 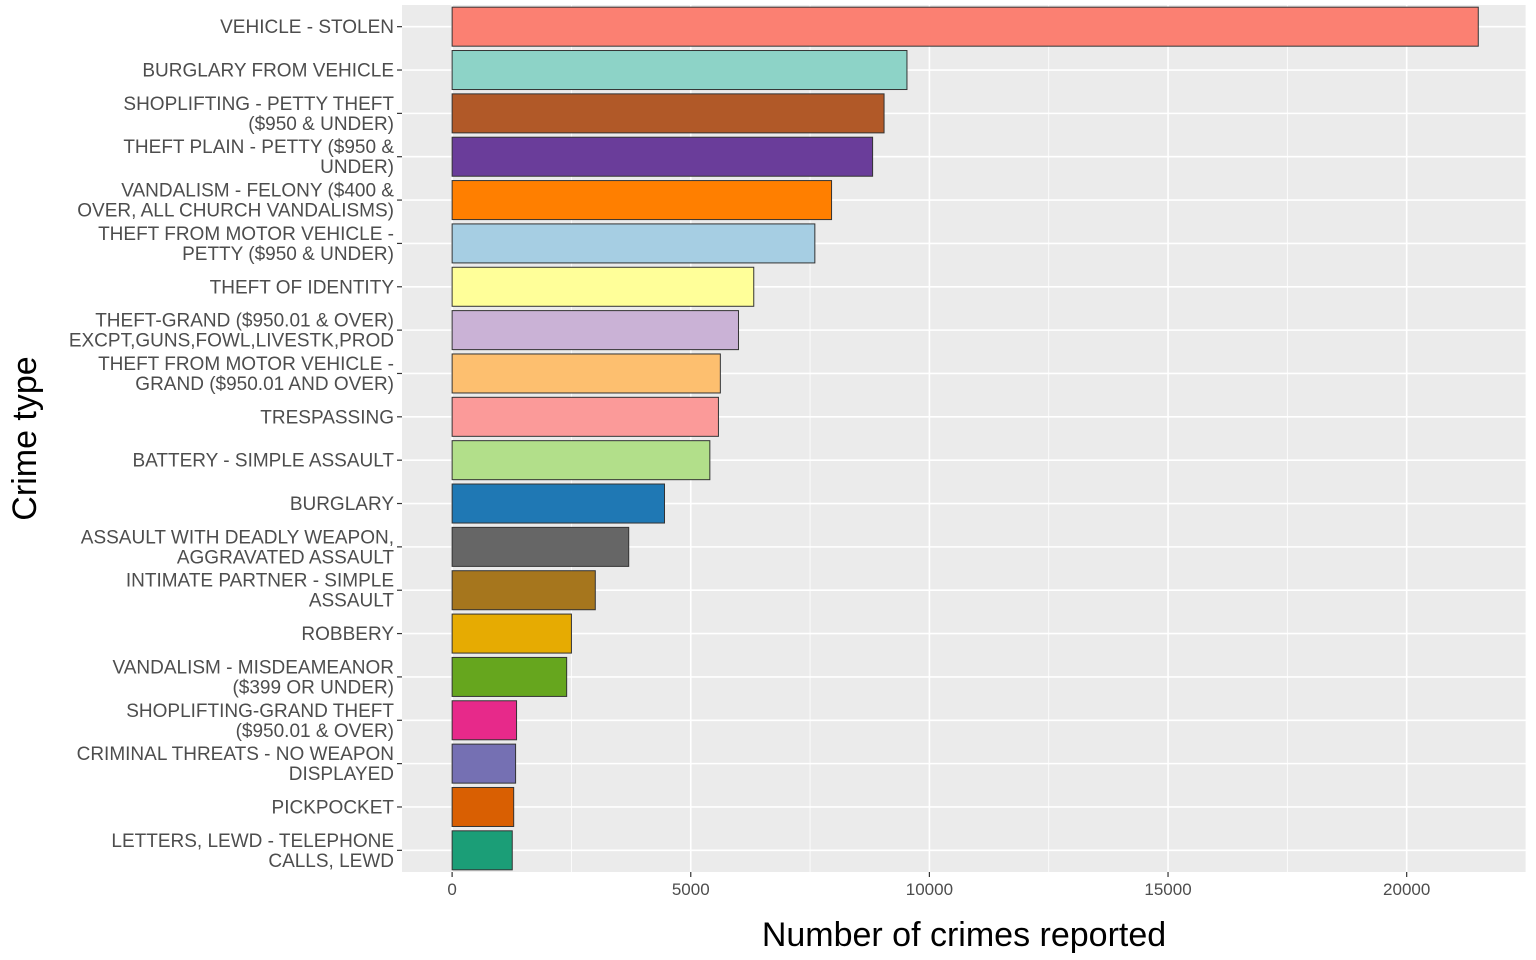 What do you see at coordinates (333, 807) in the screenshot?
I see `category-label: PICKPOCKET` at bounding box center [333, 807].